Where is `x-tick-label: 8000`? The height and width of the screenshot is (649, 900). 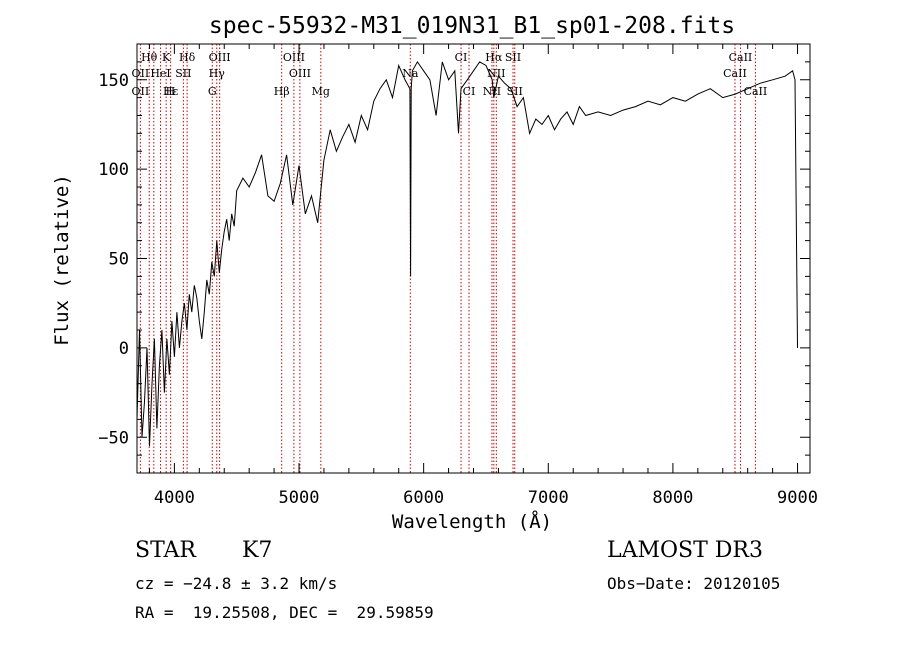
x-tick-label: 8000 is located at coordinates (672, 498).